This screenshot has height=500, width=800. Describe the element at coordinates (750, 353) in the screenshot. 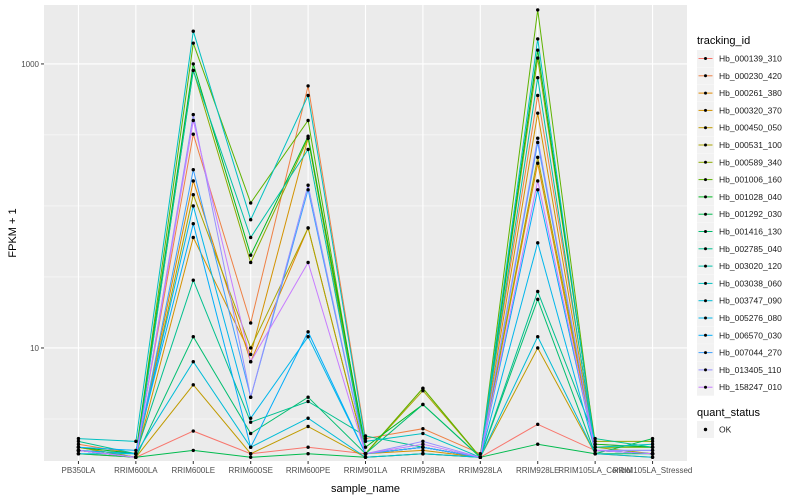

I see `legend-label: Hb_007044_270` at that location.